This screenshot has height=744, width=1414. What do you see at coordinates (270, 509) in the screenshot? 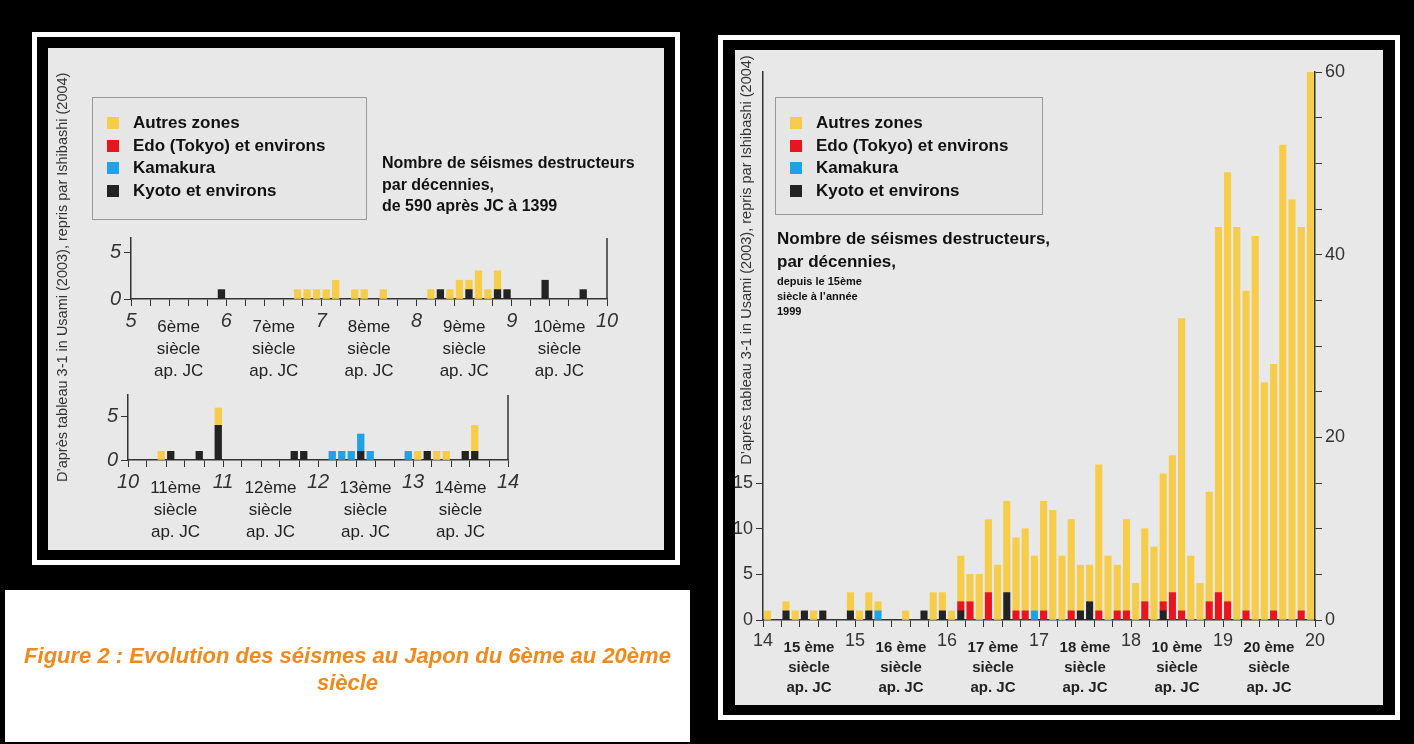
I see `text: 12ème siècle ap. JC` at bounding box center [270, 509].